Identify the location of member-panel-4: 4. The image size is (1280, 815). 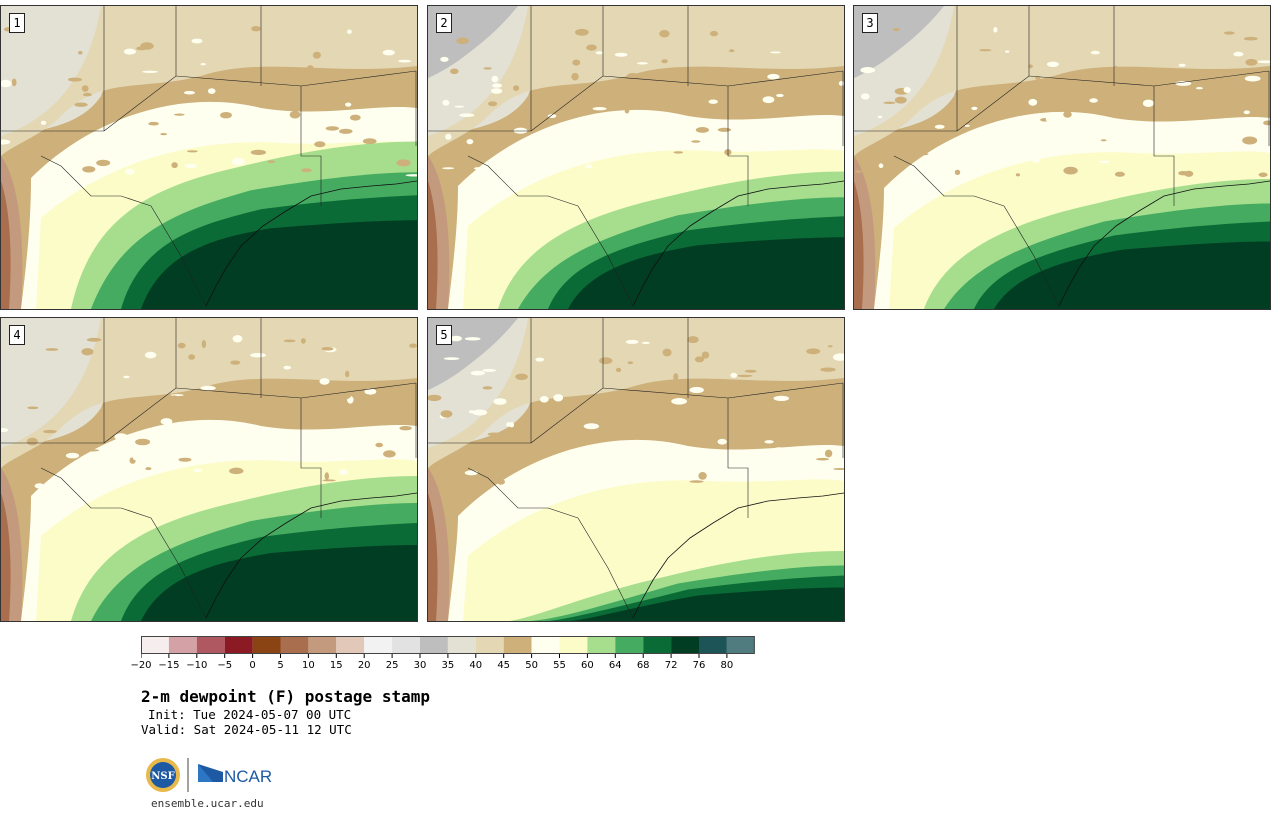
(209, 469).